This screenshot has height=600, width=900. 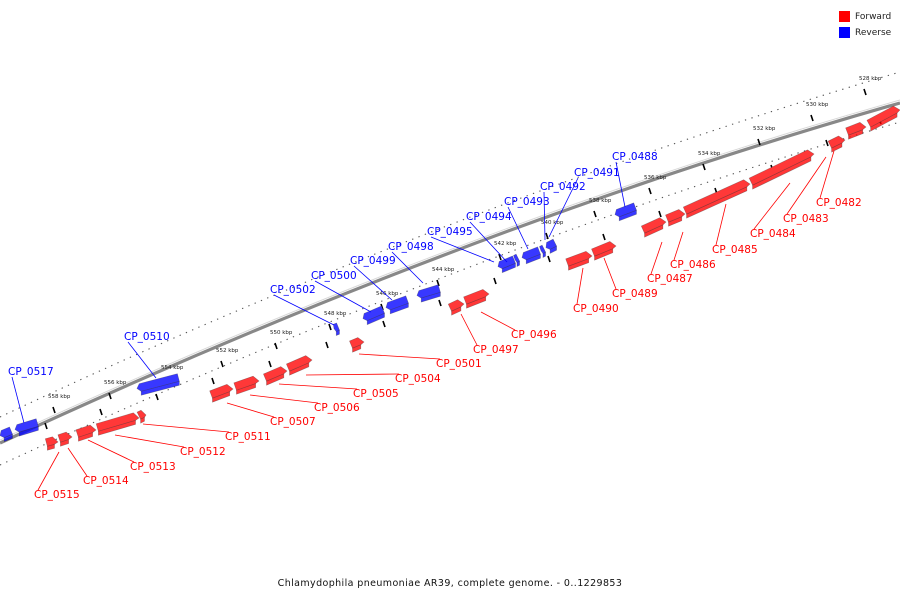 What do you see at coordinates (418, 379) in the screenshot?
I see `gene-label: CP_0504` at bounding box center [418, 379].